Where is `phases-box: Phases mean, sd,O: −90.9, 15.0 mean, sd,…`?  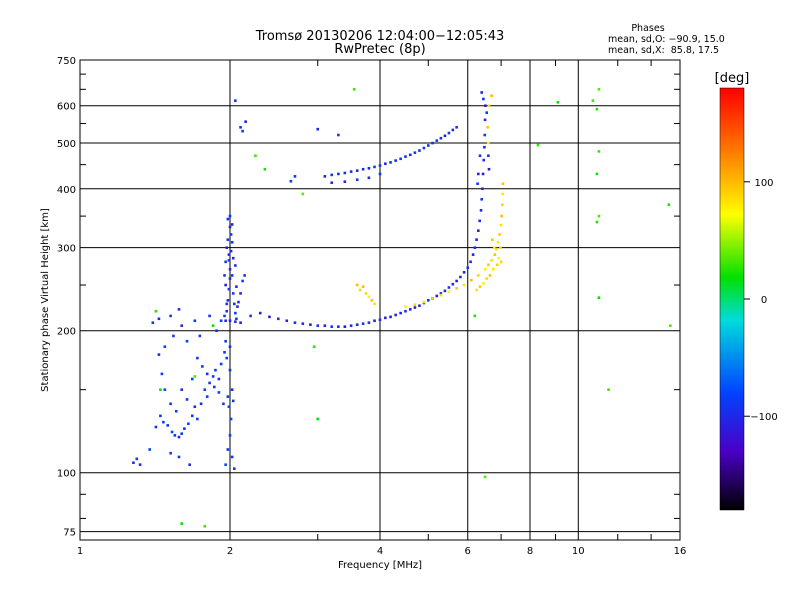
phases-box: Phases mean, sd,O: −90.9, 15.0 mean, sd,… is located at coordinates (666, 39).